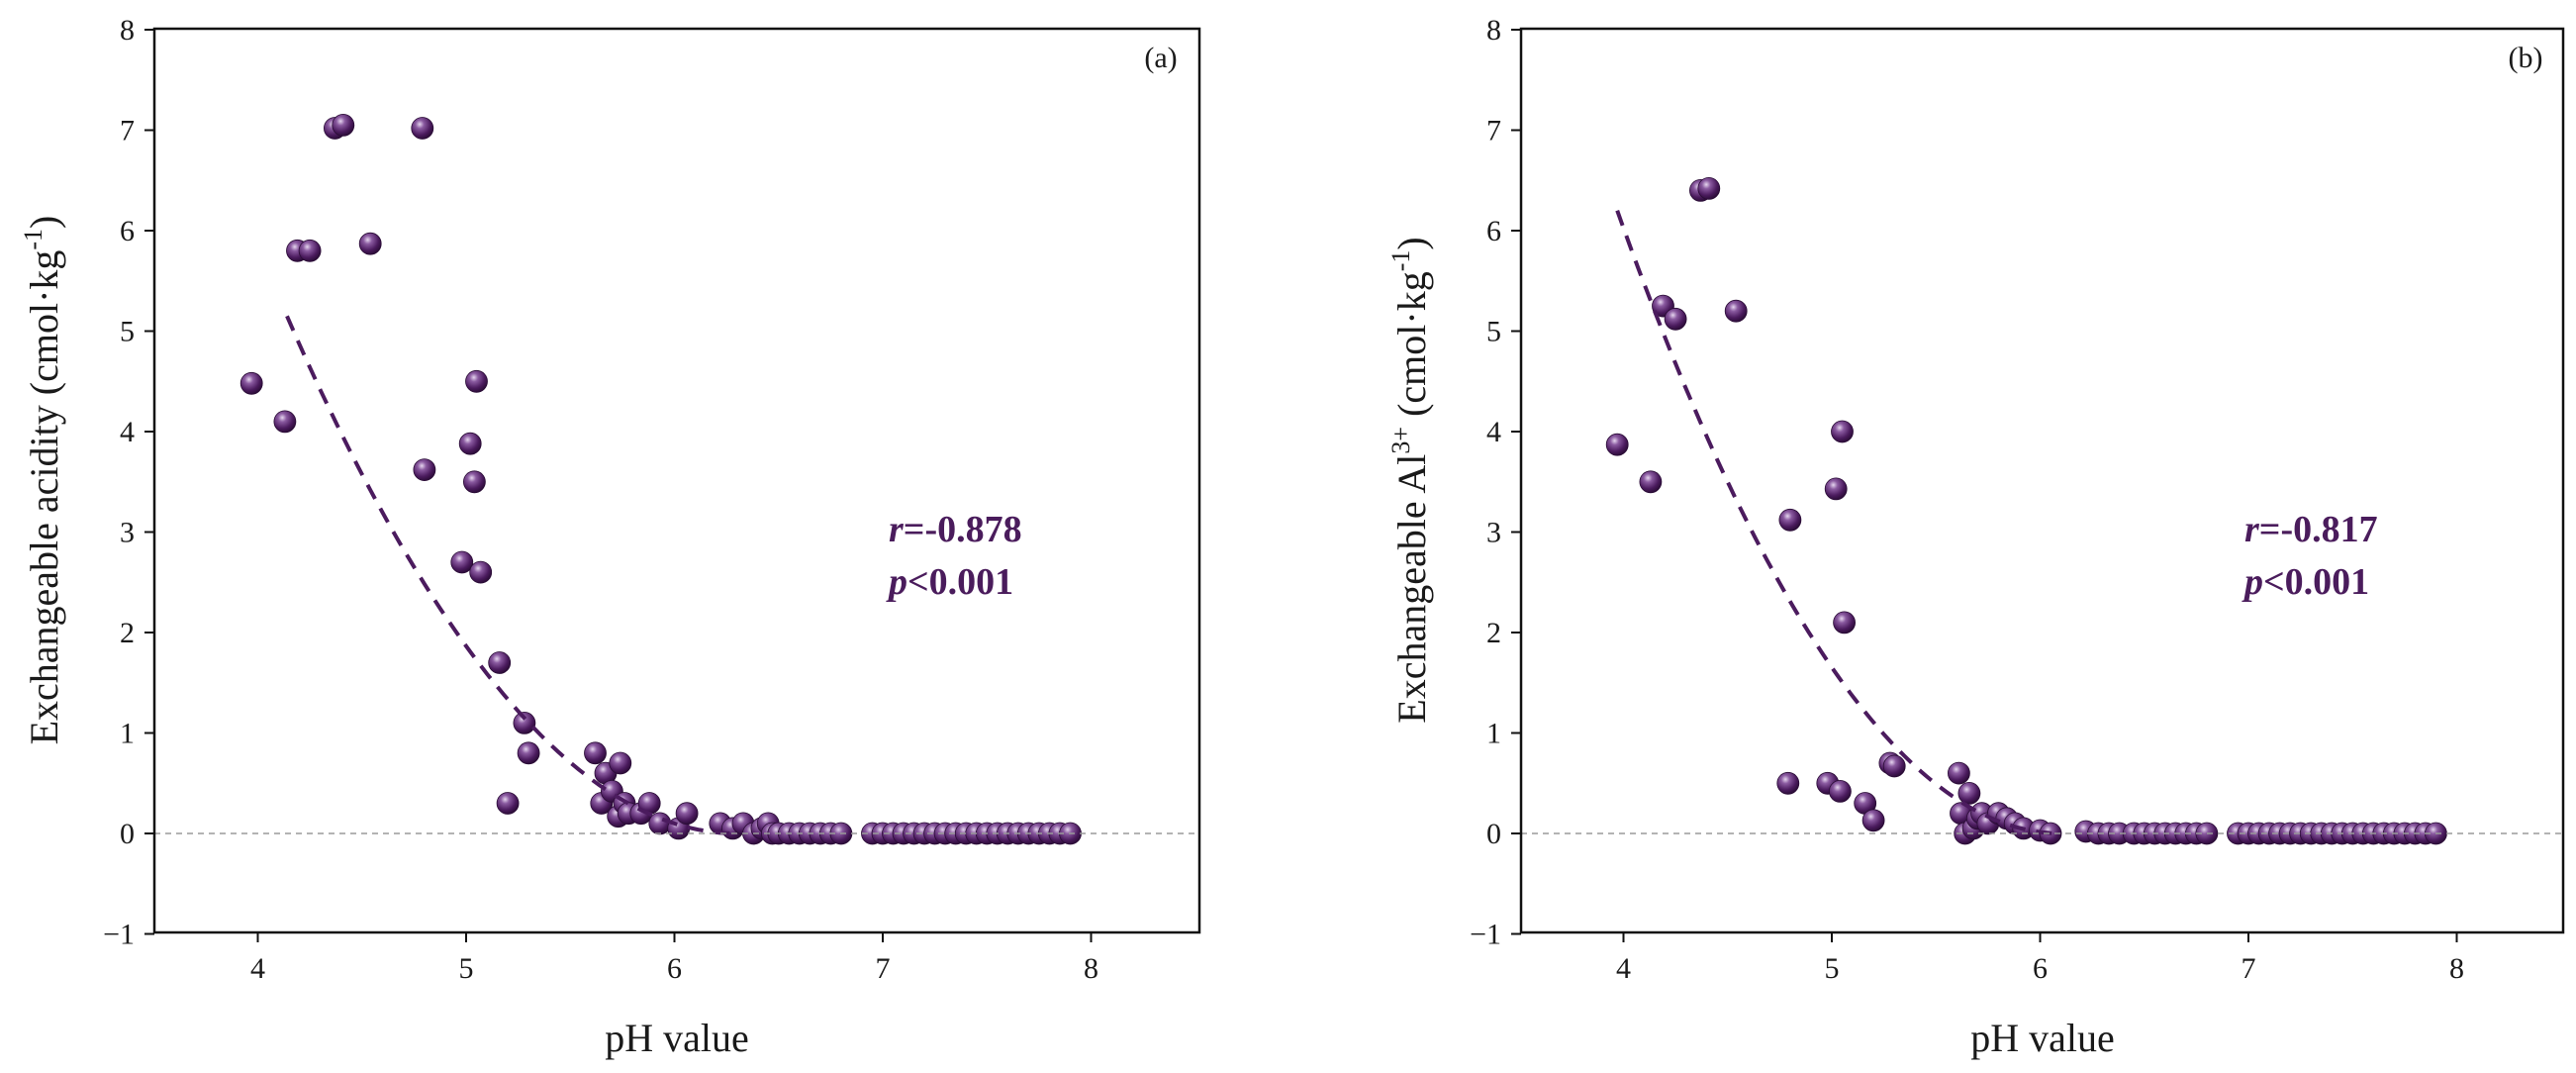  I want to click on fit-curve-b, so click(1837, 522).